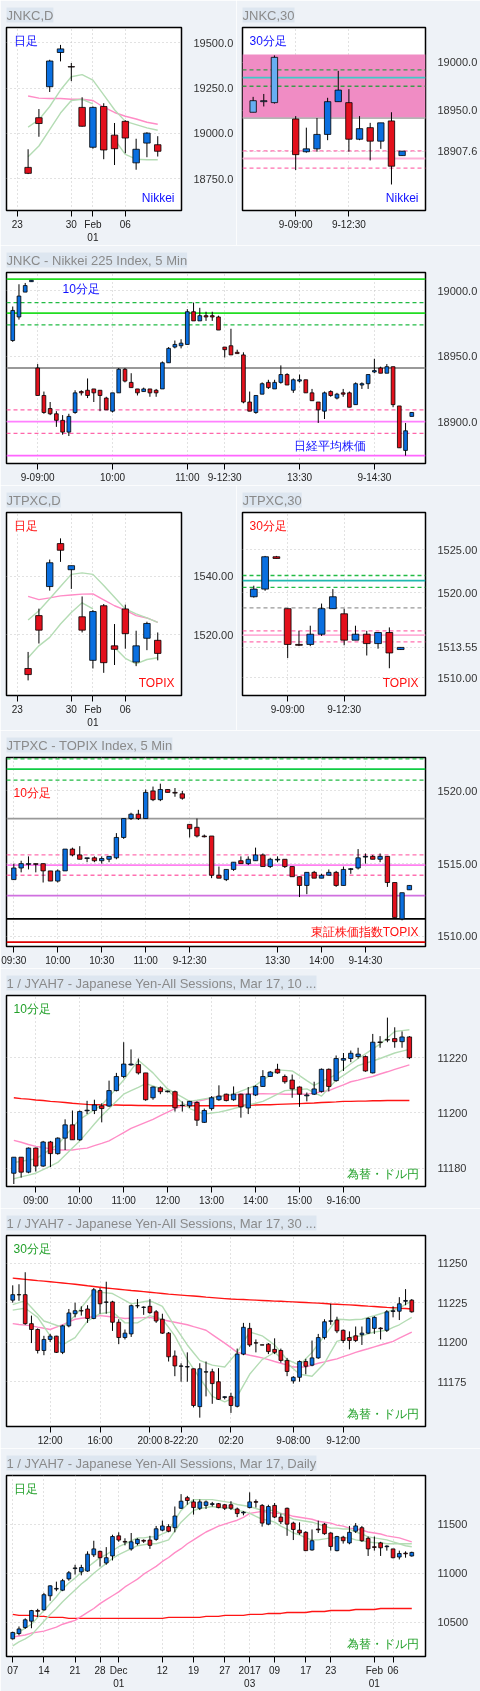 Image resolution: width=480 pixels, height=1691 pixels. I want to click on x-tick-label: 09:30, so click(14, 960).